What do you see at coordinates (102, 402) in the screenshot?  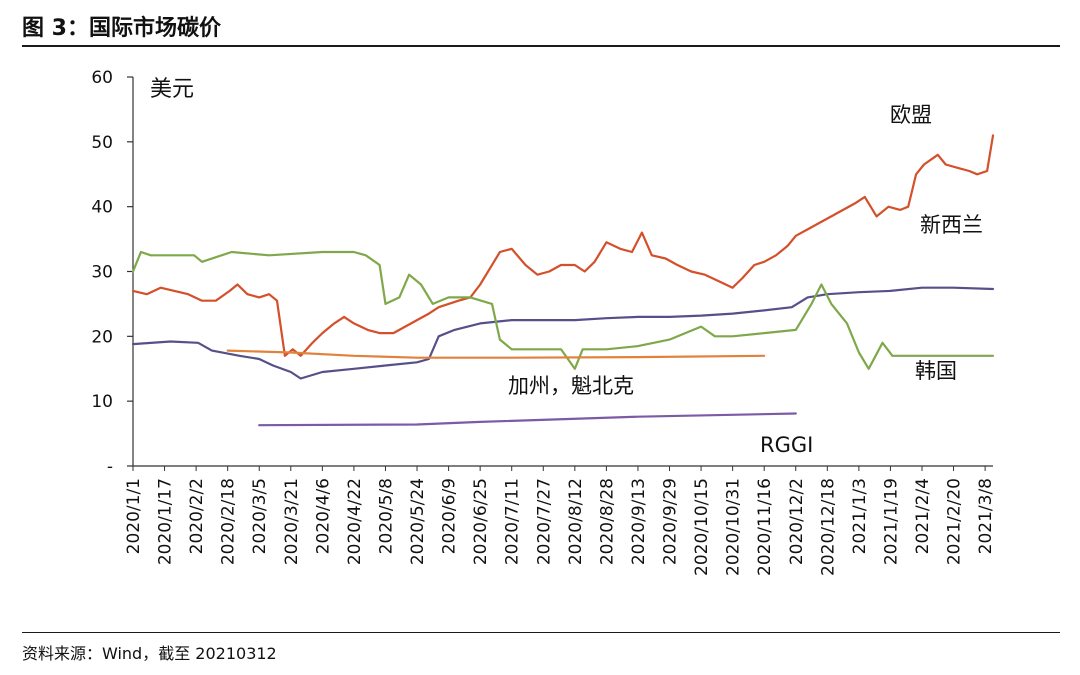 I see `y-tick-label: 10` at bounding box center [102, 402].